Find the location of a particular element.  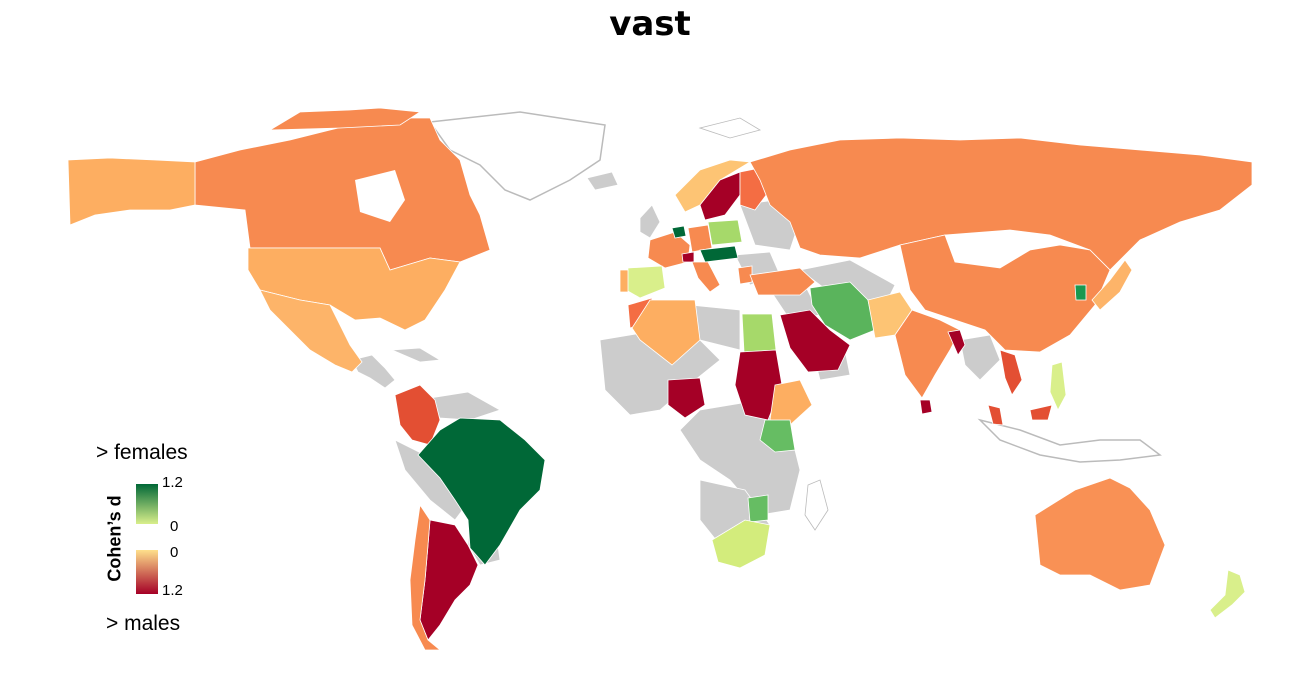

country-india is located at coordinates (927, 354).